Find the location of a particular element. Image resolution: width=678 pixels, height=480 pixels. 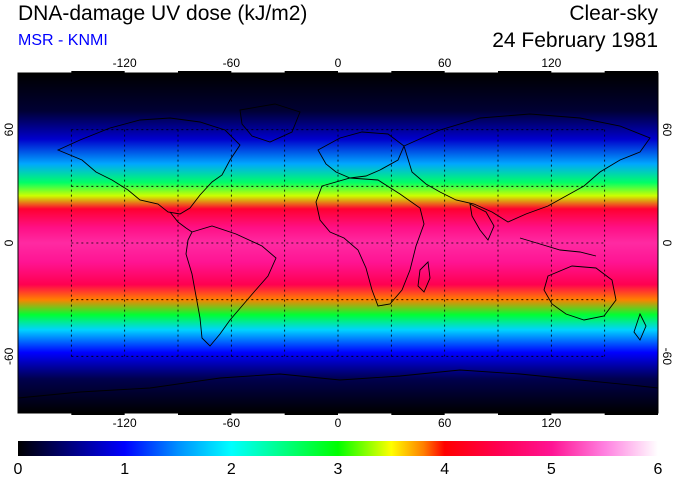

colorbar-labels: 0 1 2 3 4 5 6 is located at coordinates (338, 469).